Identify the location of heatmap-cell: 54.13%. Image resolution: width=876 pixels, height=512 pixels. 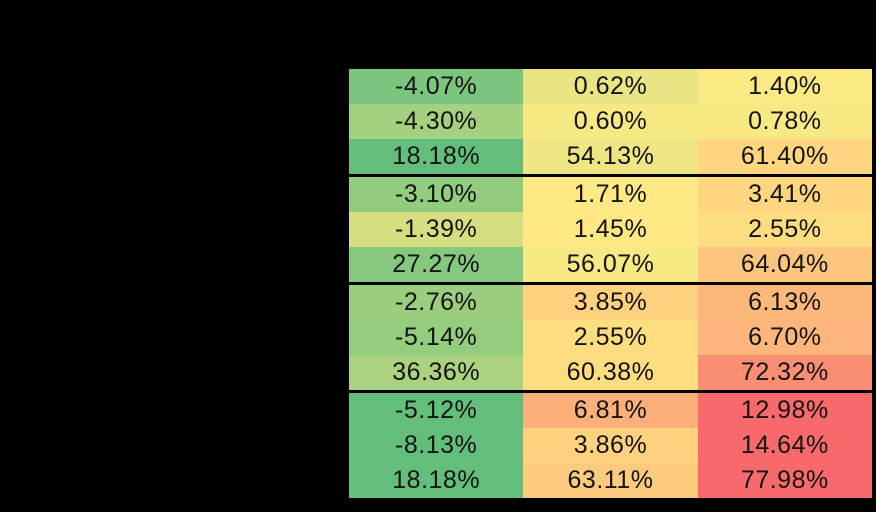
(610, 156).